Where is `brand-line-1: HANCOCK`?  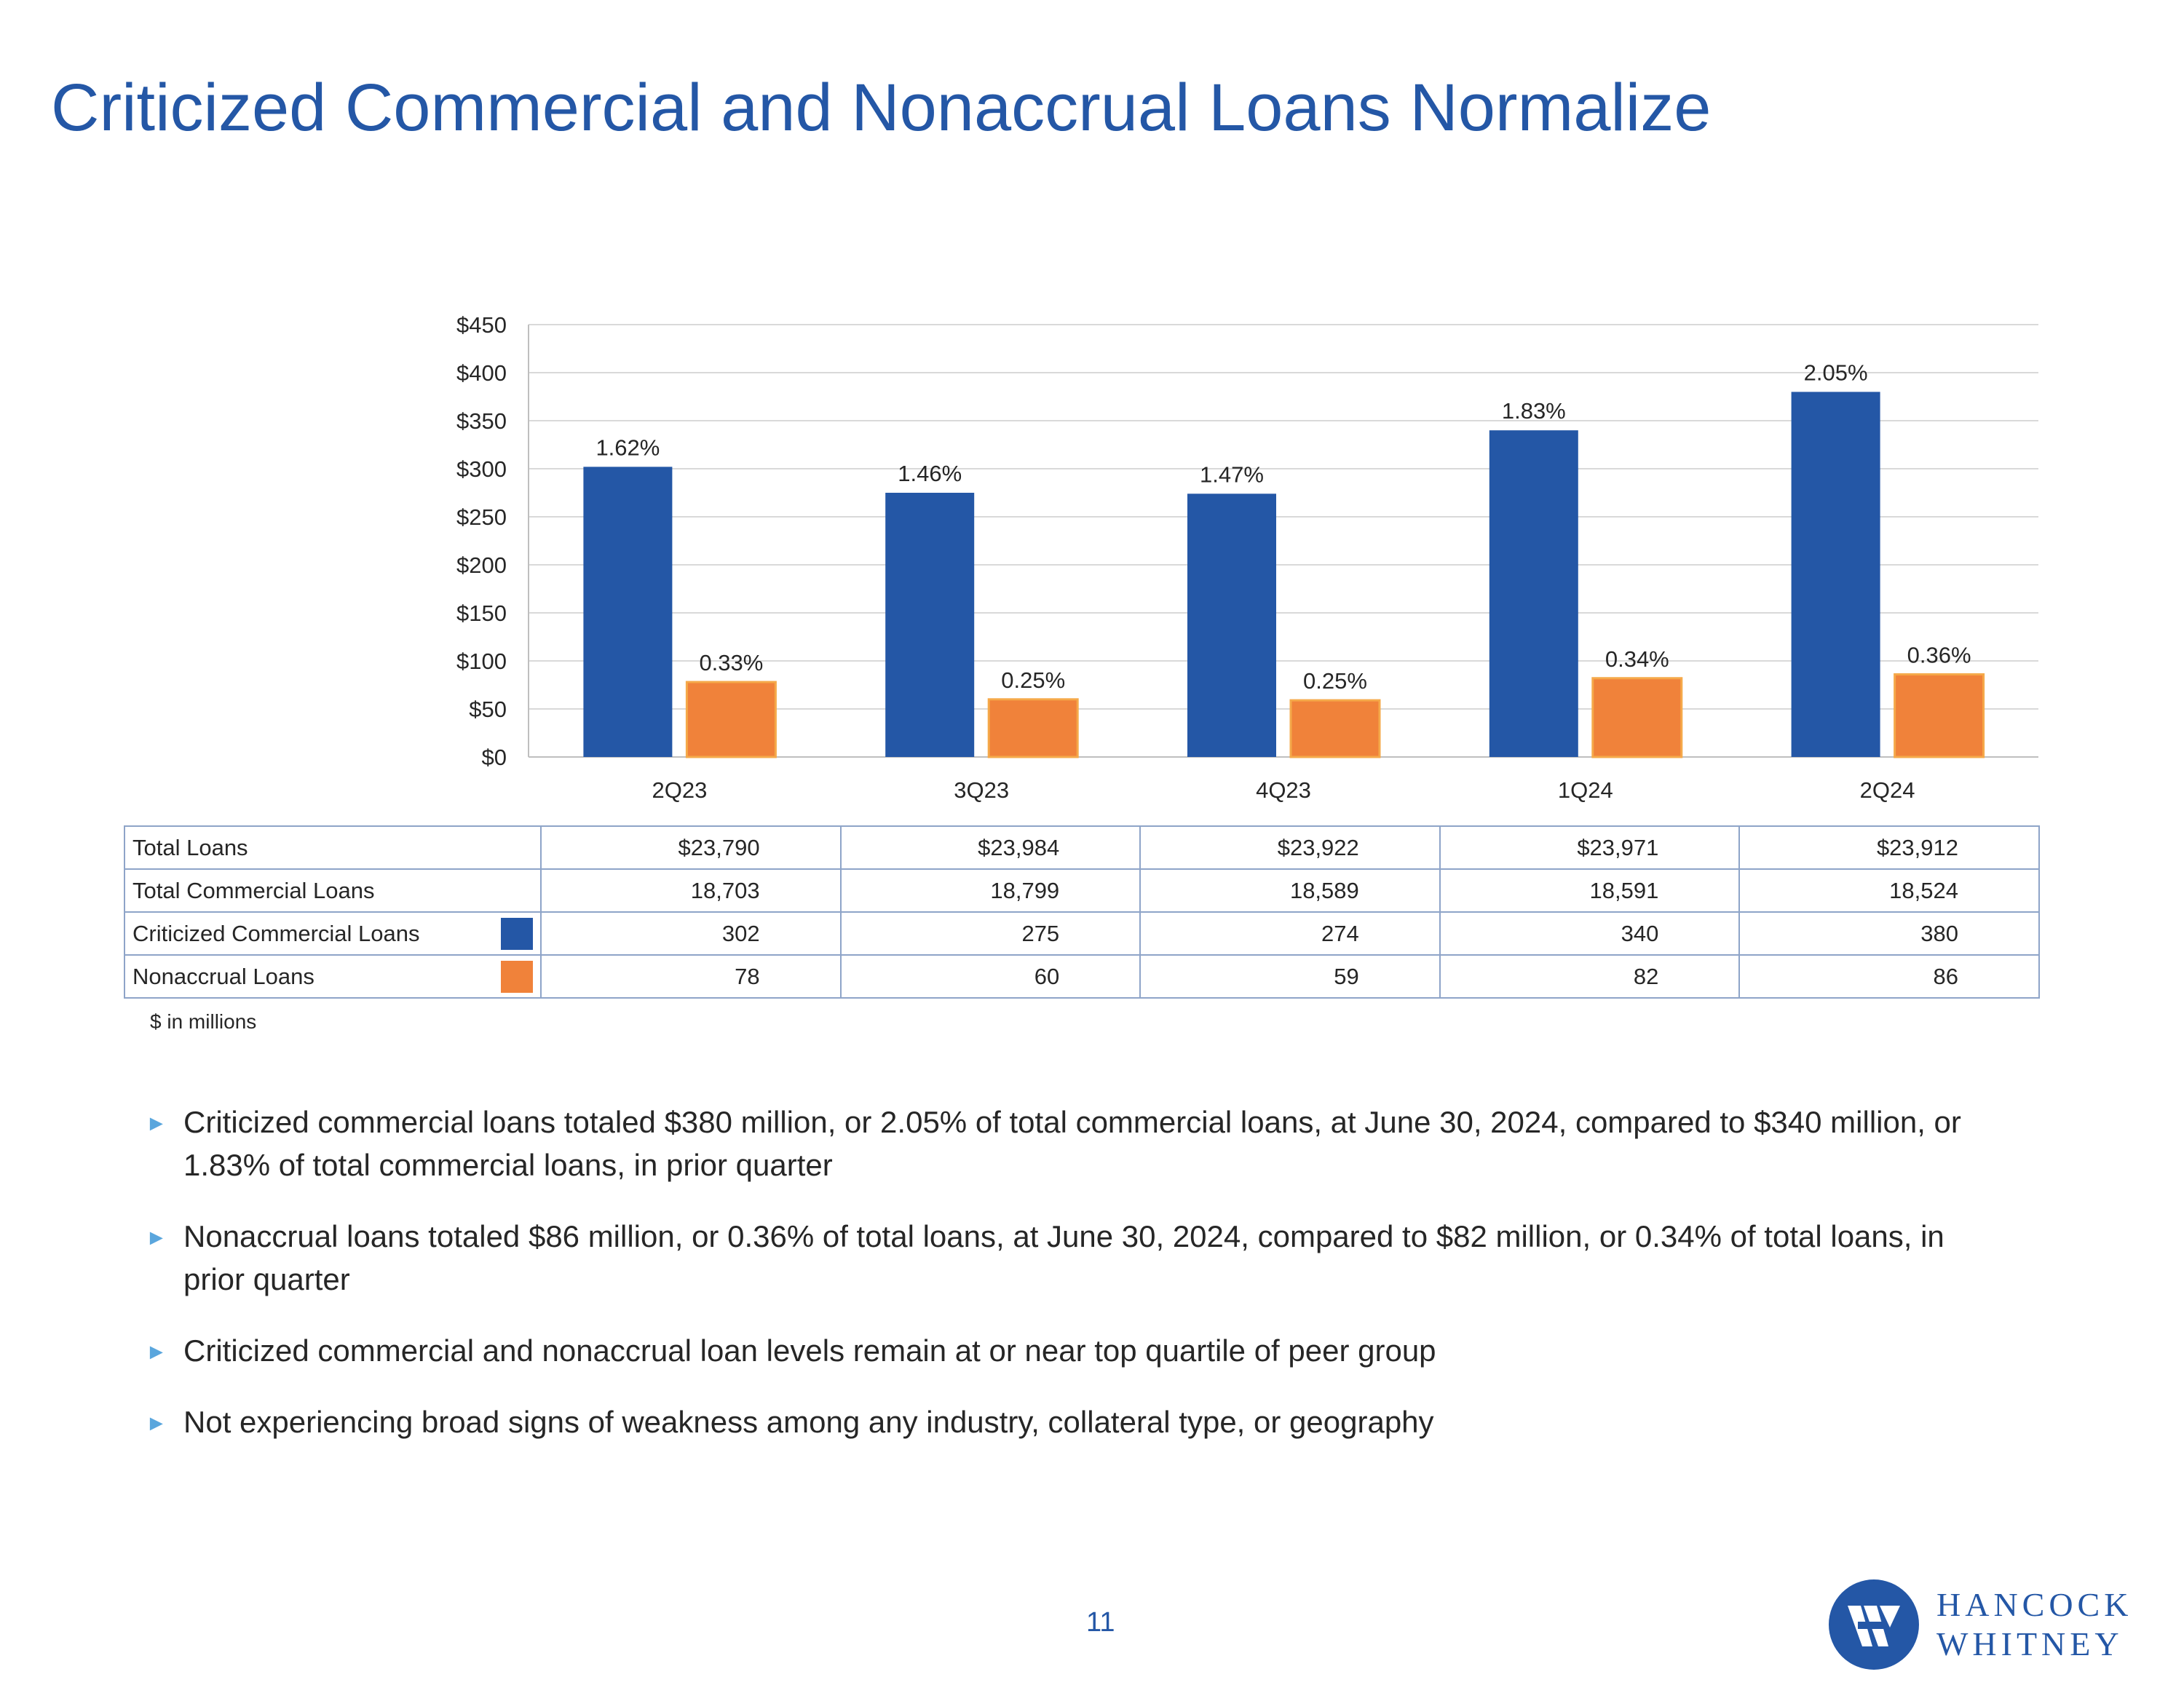
brand-line-1: HANCOCK is located at coordinates (2034, 1604).